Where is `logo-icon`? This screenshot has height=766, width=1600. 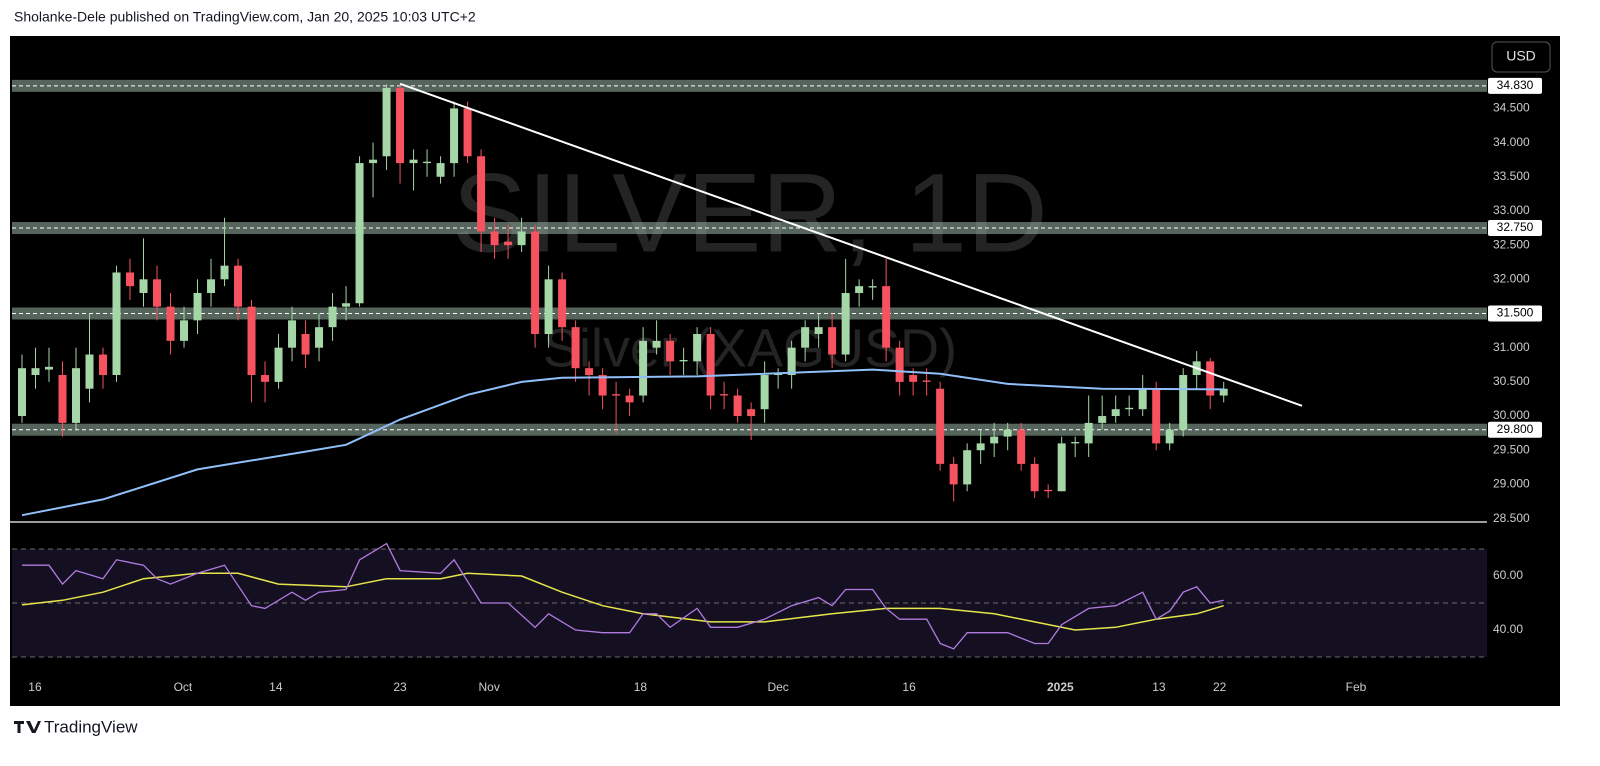 logo-icon is located at coordinates (27, 727).